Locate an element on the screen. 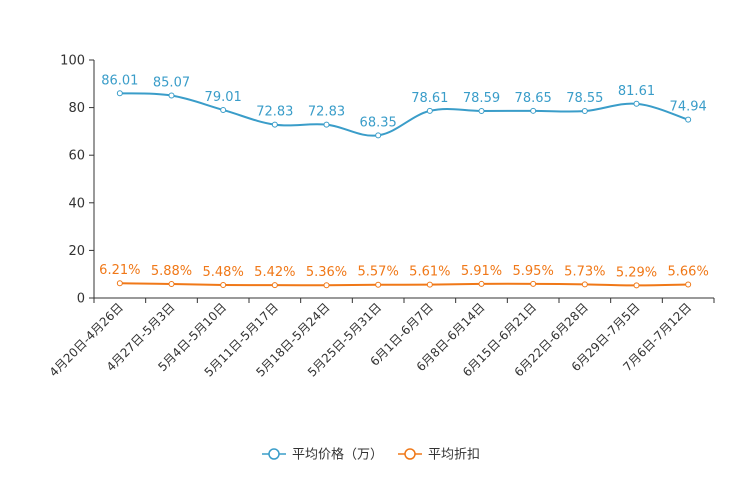  data-label: 79.01 is located at coordinates (223, 97).